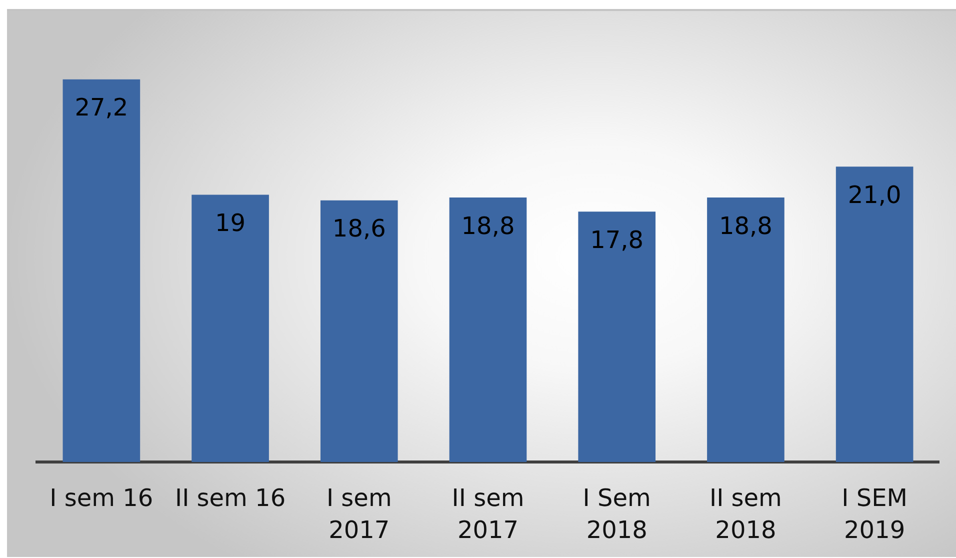  I want to click on x-tick-label: II sem 16, so click(230, 498).